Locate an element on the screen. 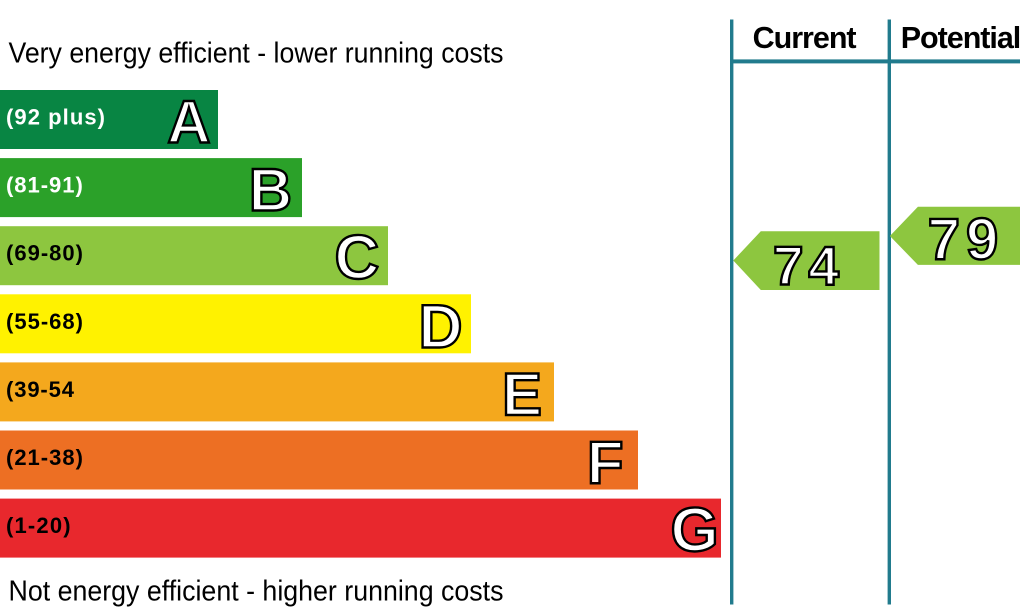 The width and height of the screenshot is (1020, 609). svg-text: A is located at coordinates (188, 122).